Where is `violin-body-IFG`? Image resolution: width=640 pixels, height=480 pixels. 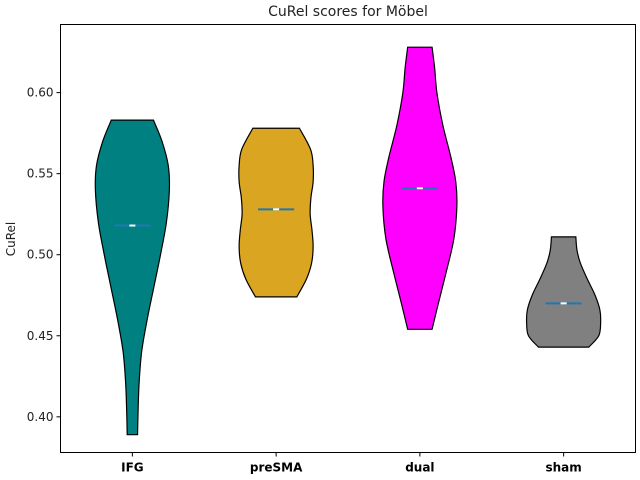 violin-body-IFG is located at coordinates (132, 277).